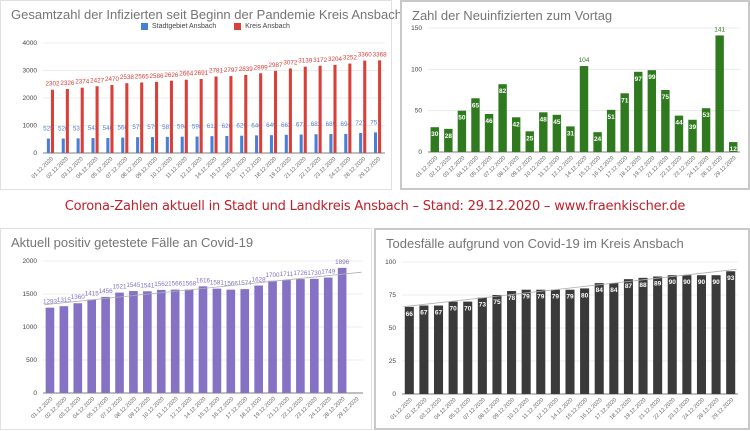 The width and height of the screenshot is (750, 431). Describe the element at coordinates (503, 91) in the screenshot. I see `data-label: 82` at that location.